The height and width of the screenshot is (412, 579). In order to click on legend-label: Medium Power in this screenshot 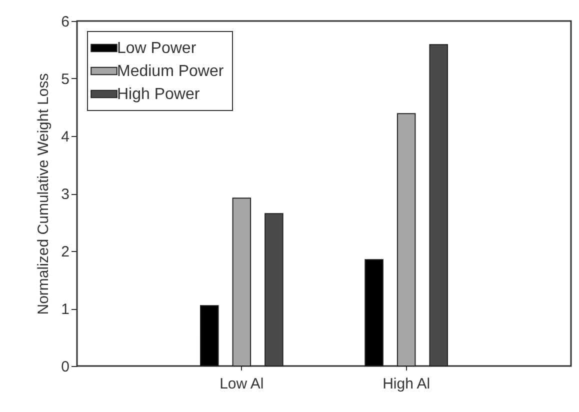, I will do `click(170, 71)`.